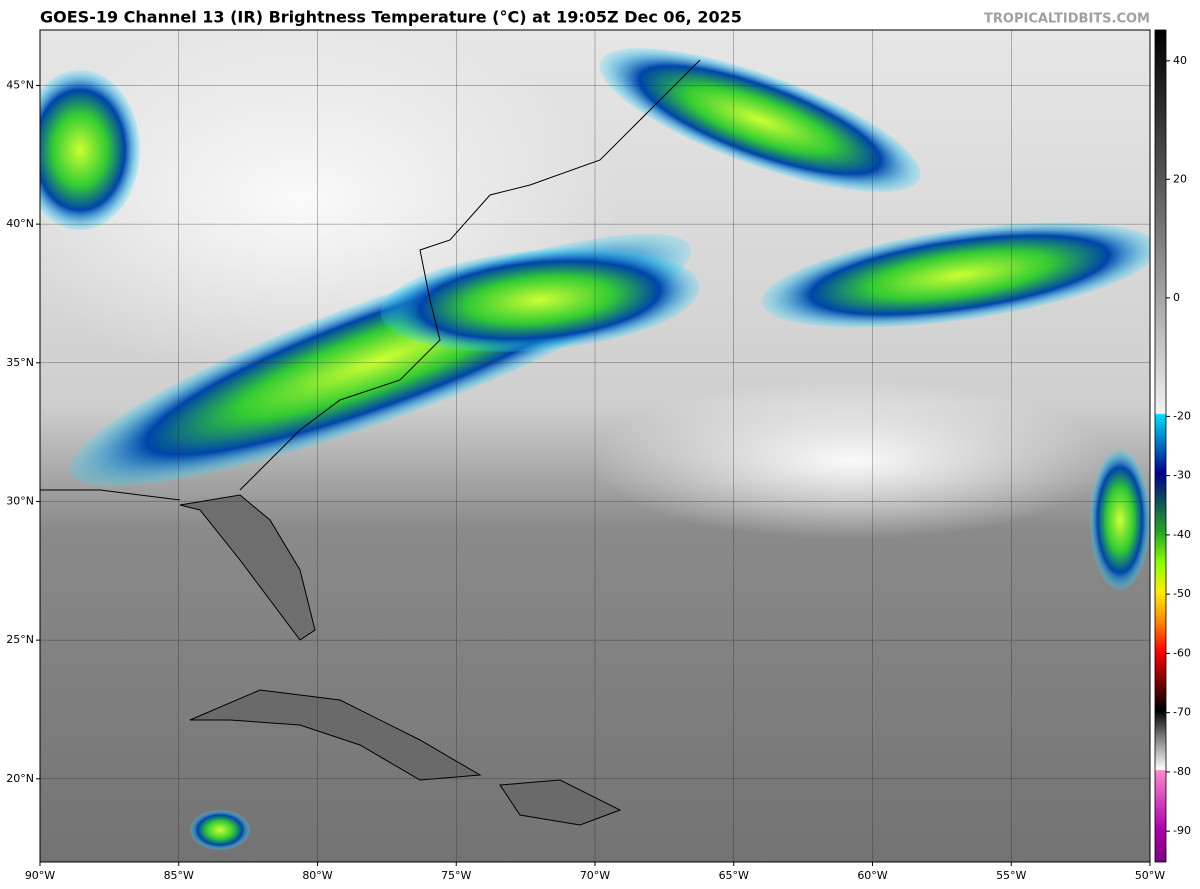  Describe the element at coordinates (40, 875) in the screenshot. I see `lon-label: 90°W` at that location.